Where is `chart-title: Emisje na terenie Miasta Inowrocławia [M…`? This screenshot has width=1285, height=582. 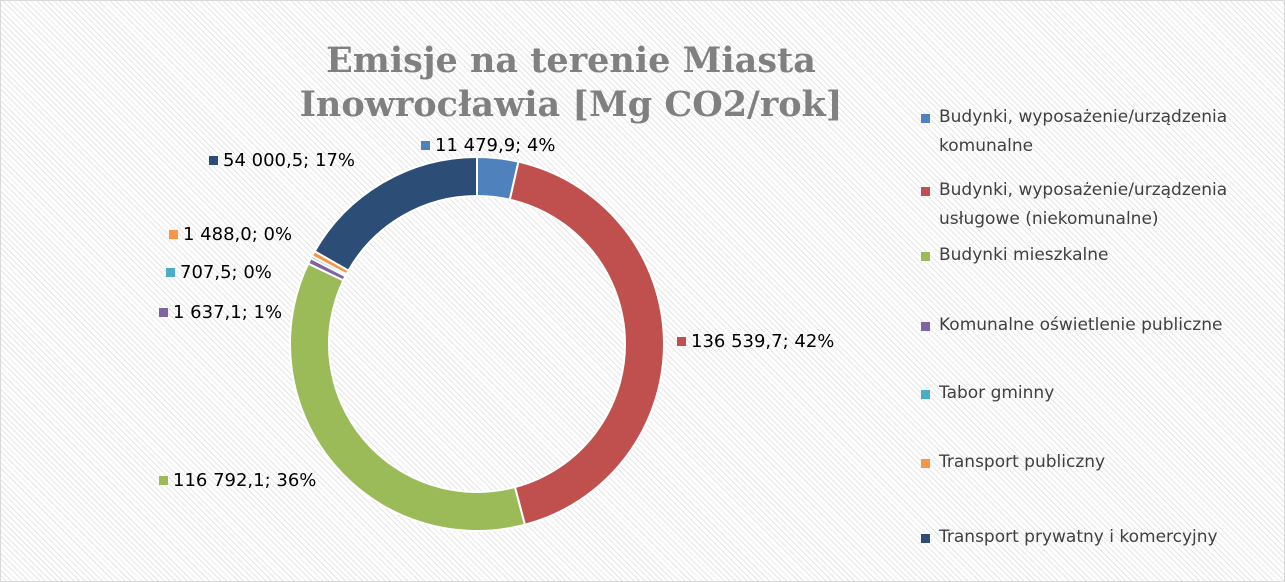 chart-title: Emisje na terenie Miasta Inowrocławia [M… is located at coordinates (571, 82).